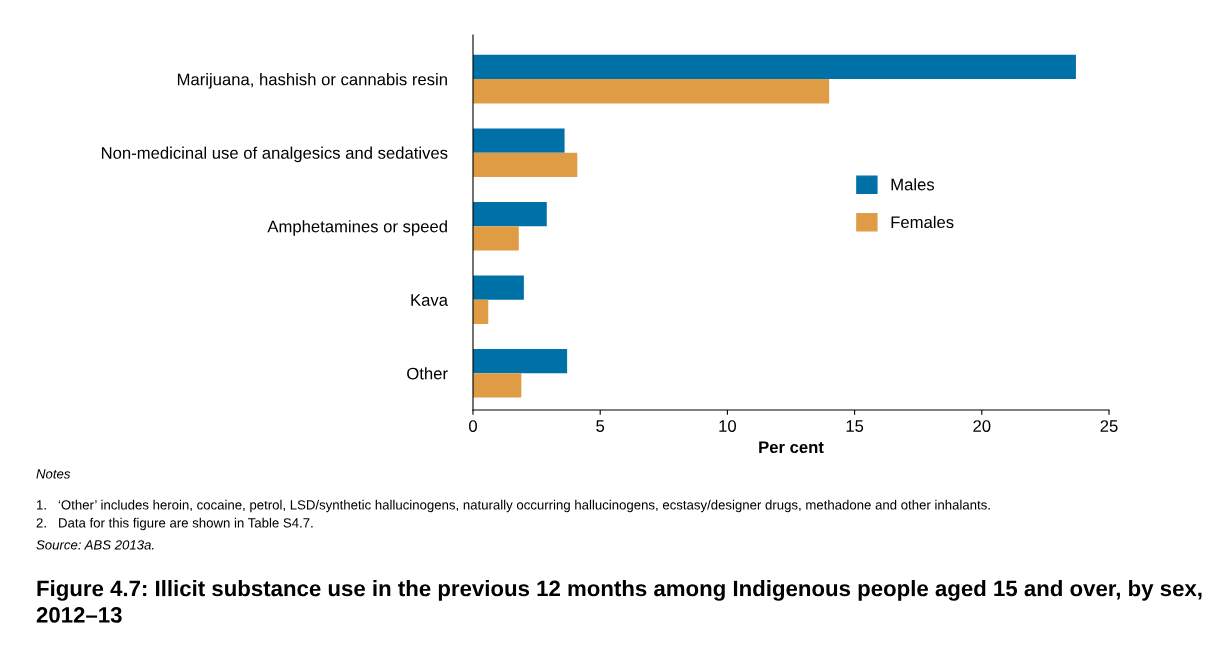 The width and height of the screenshot is (1214, 657). Describe the element at coordinates (982, 426) in the screenshot. I see `x-tick-label: 20` at that location.